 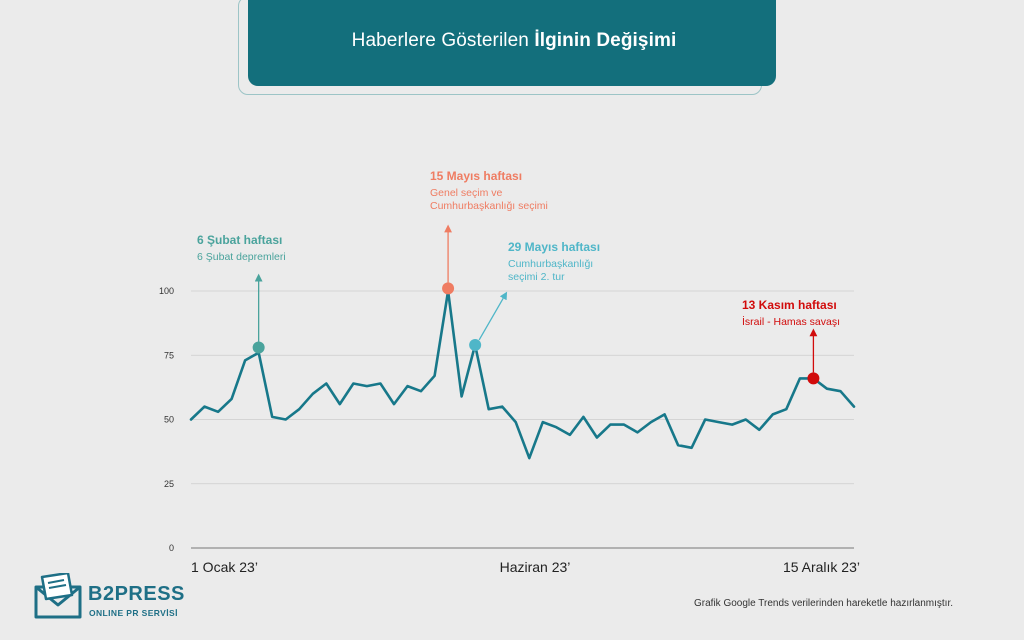 I want to click on annotation-point-may29, so click(x=475, y=344).